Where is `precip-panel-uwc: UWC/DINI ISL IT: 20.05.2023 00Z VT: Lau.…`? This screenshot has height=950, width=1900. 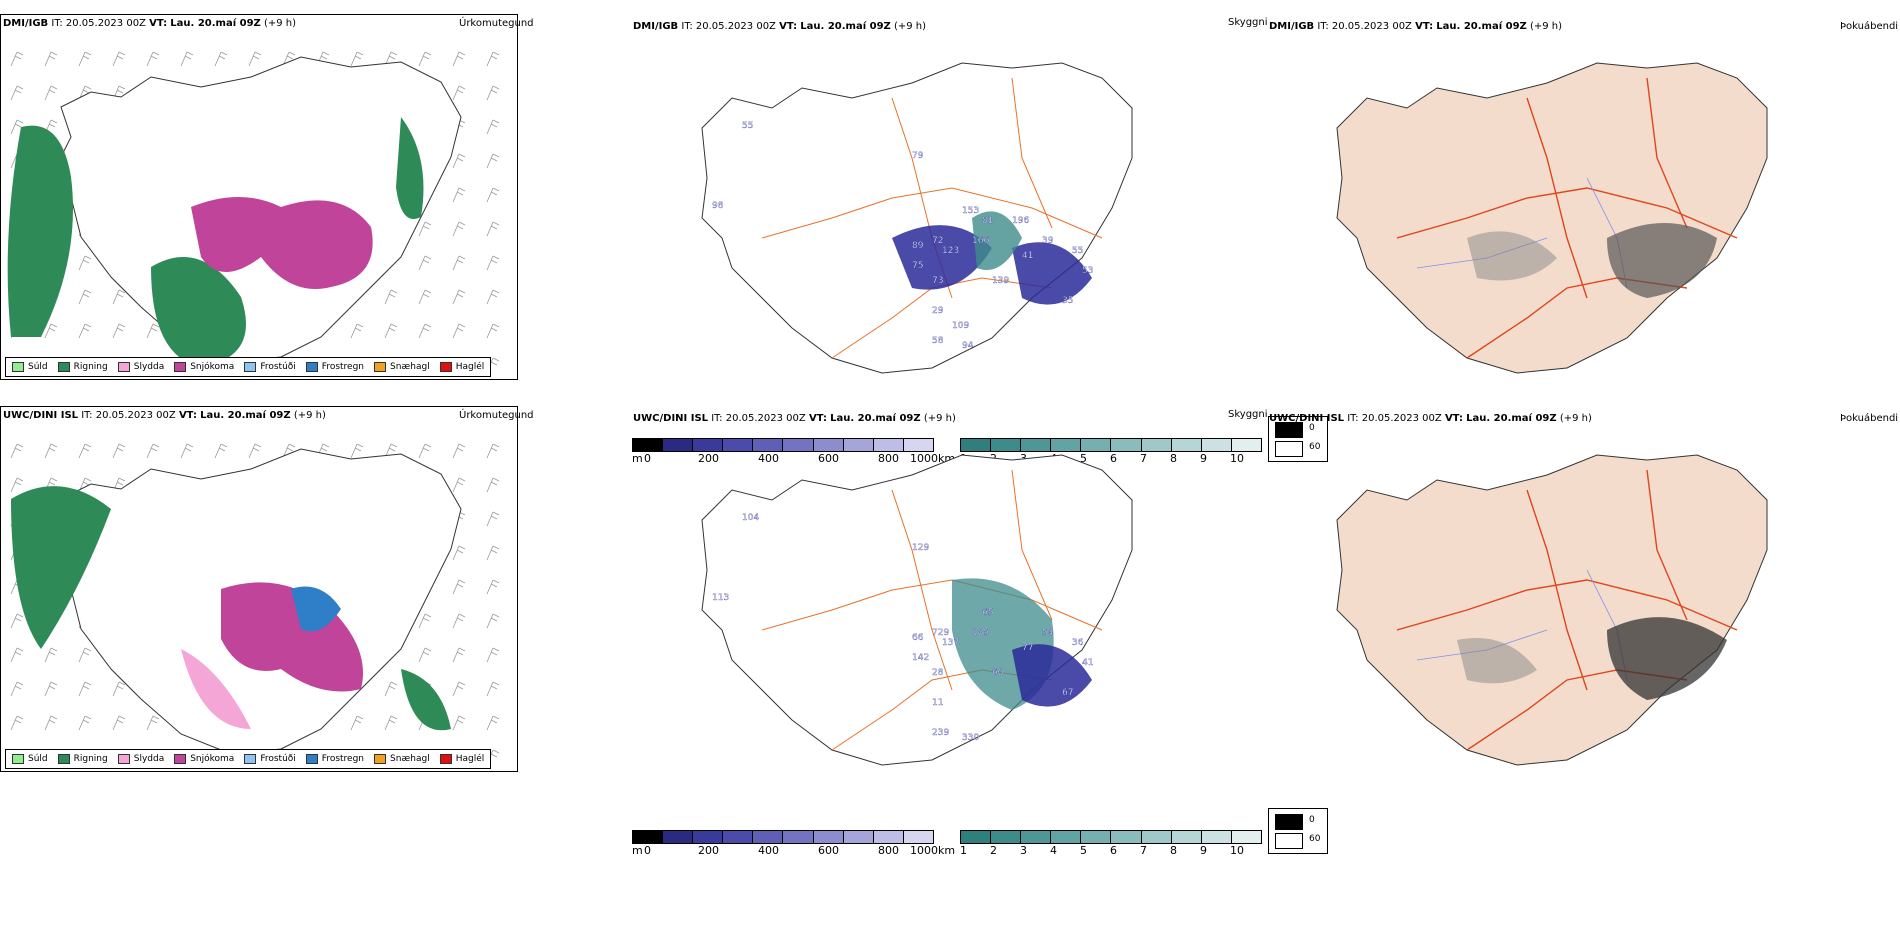
precip-panel-uwc: UWC/DINI ISL IT: 20.05.2023 00Z VT: Lau.… is located at coordinates (267, 589).